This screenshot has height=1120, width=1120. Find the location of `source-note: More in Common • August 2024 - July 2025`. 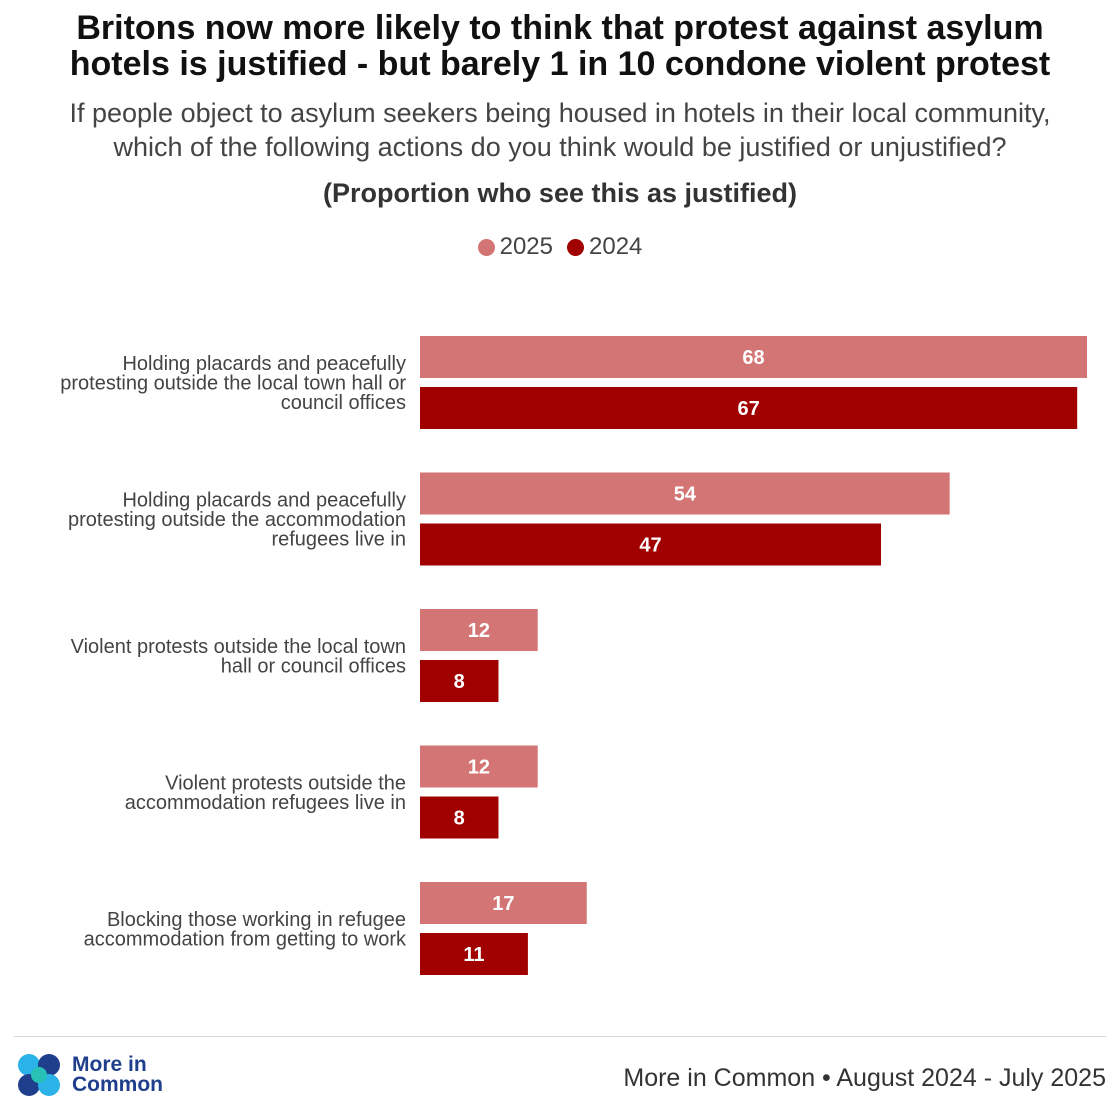

source-note: More in Common • August 2024 - July 2025 is located at coordinates (864, 1078).